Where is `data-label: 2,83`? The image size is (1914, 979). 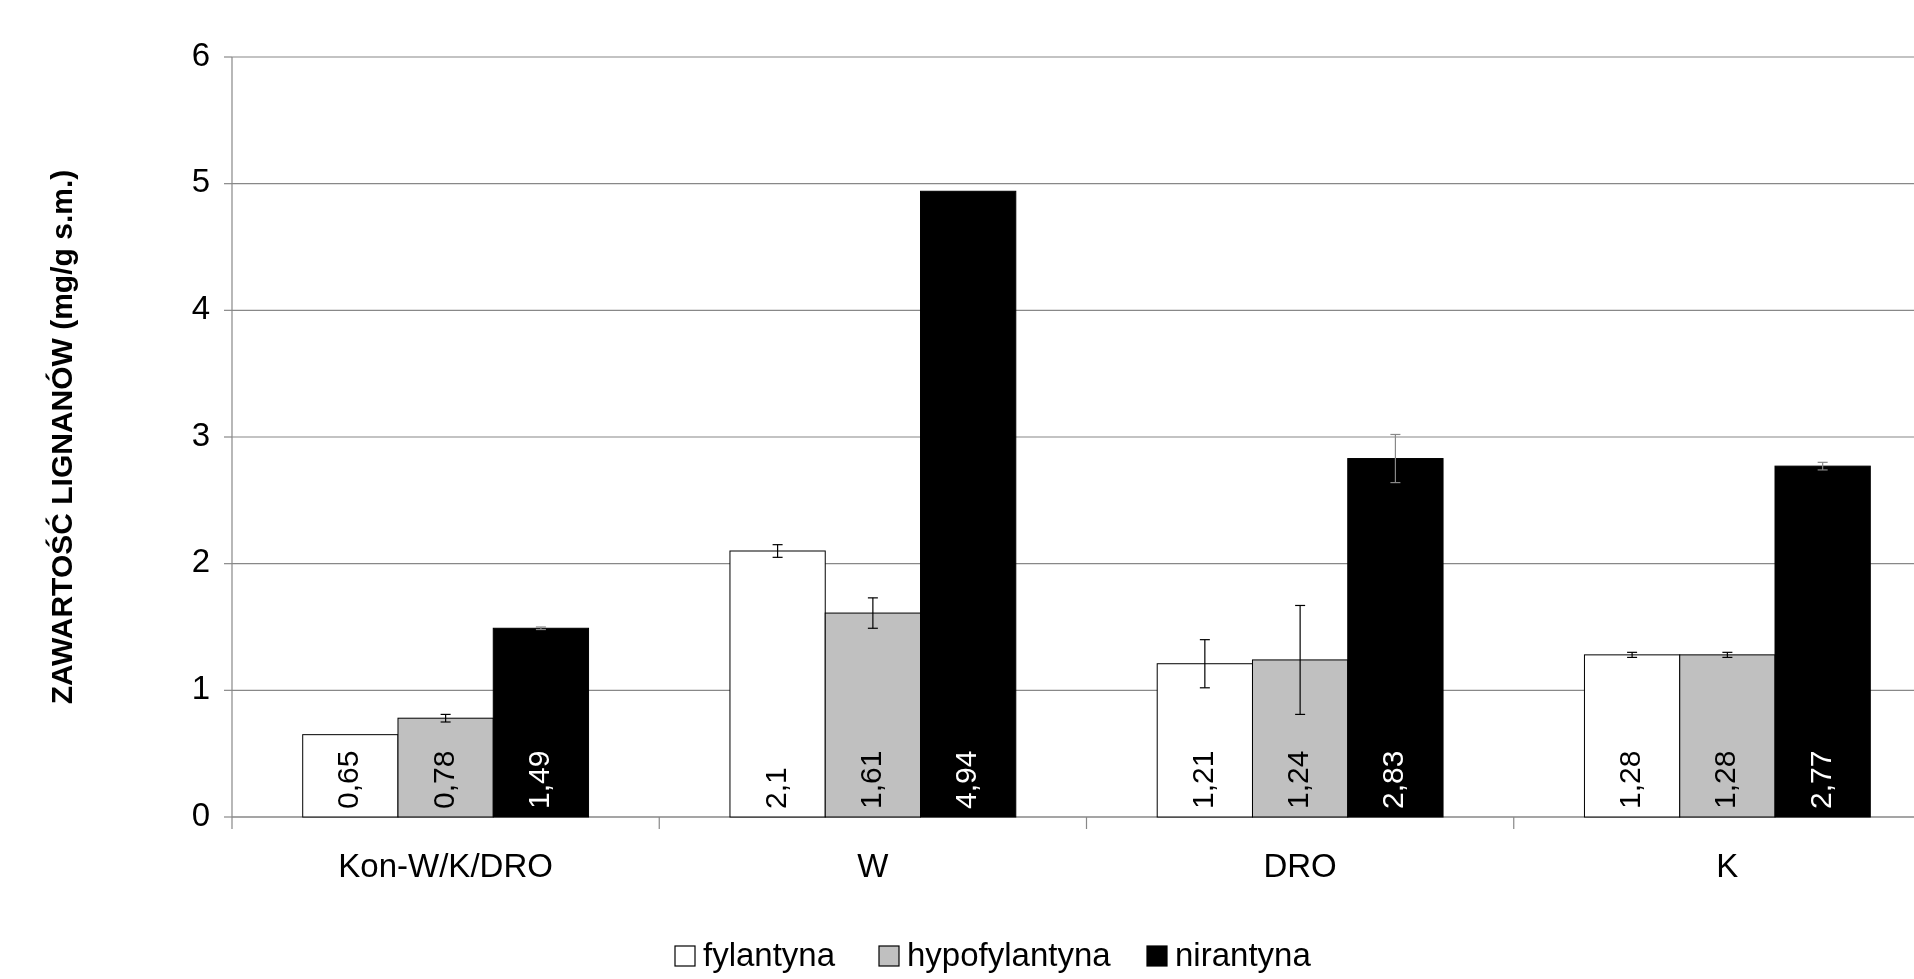 data-label: 2,83 is located at coordinates (1393, 779).